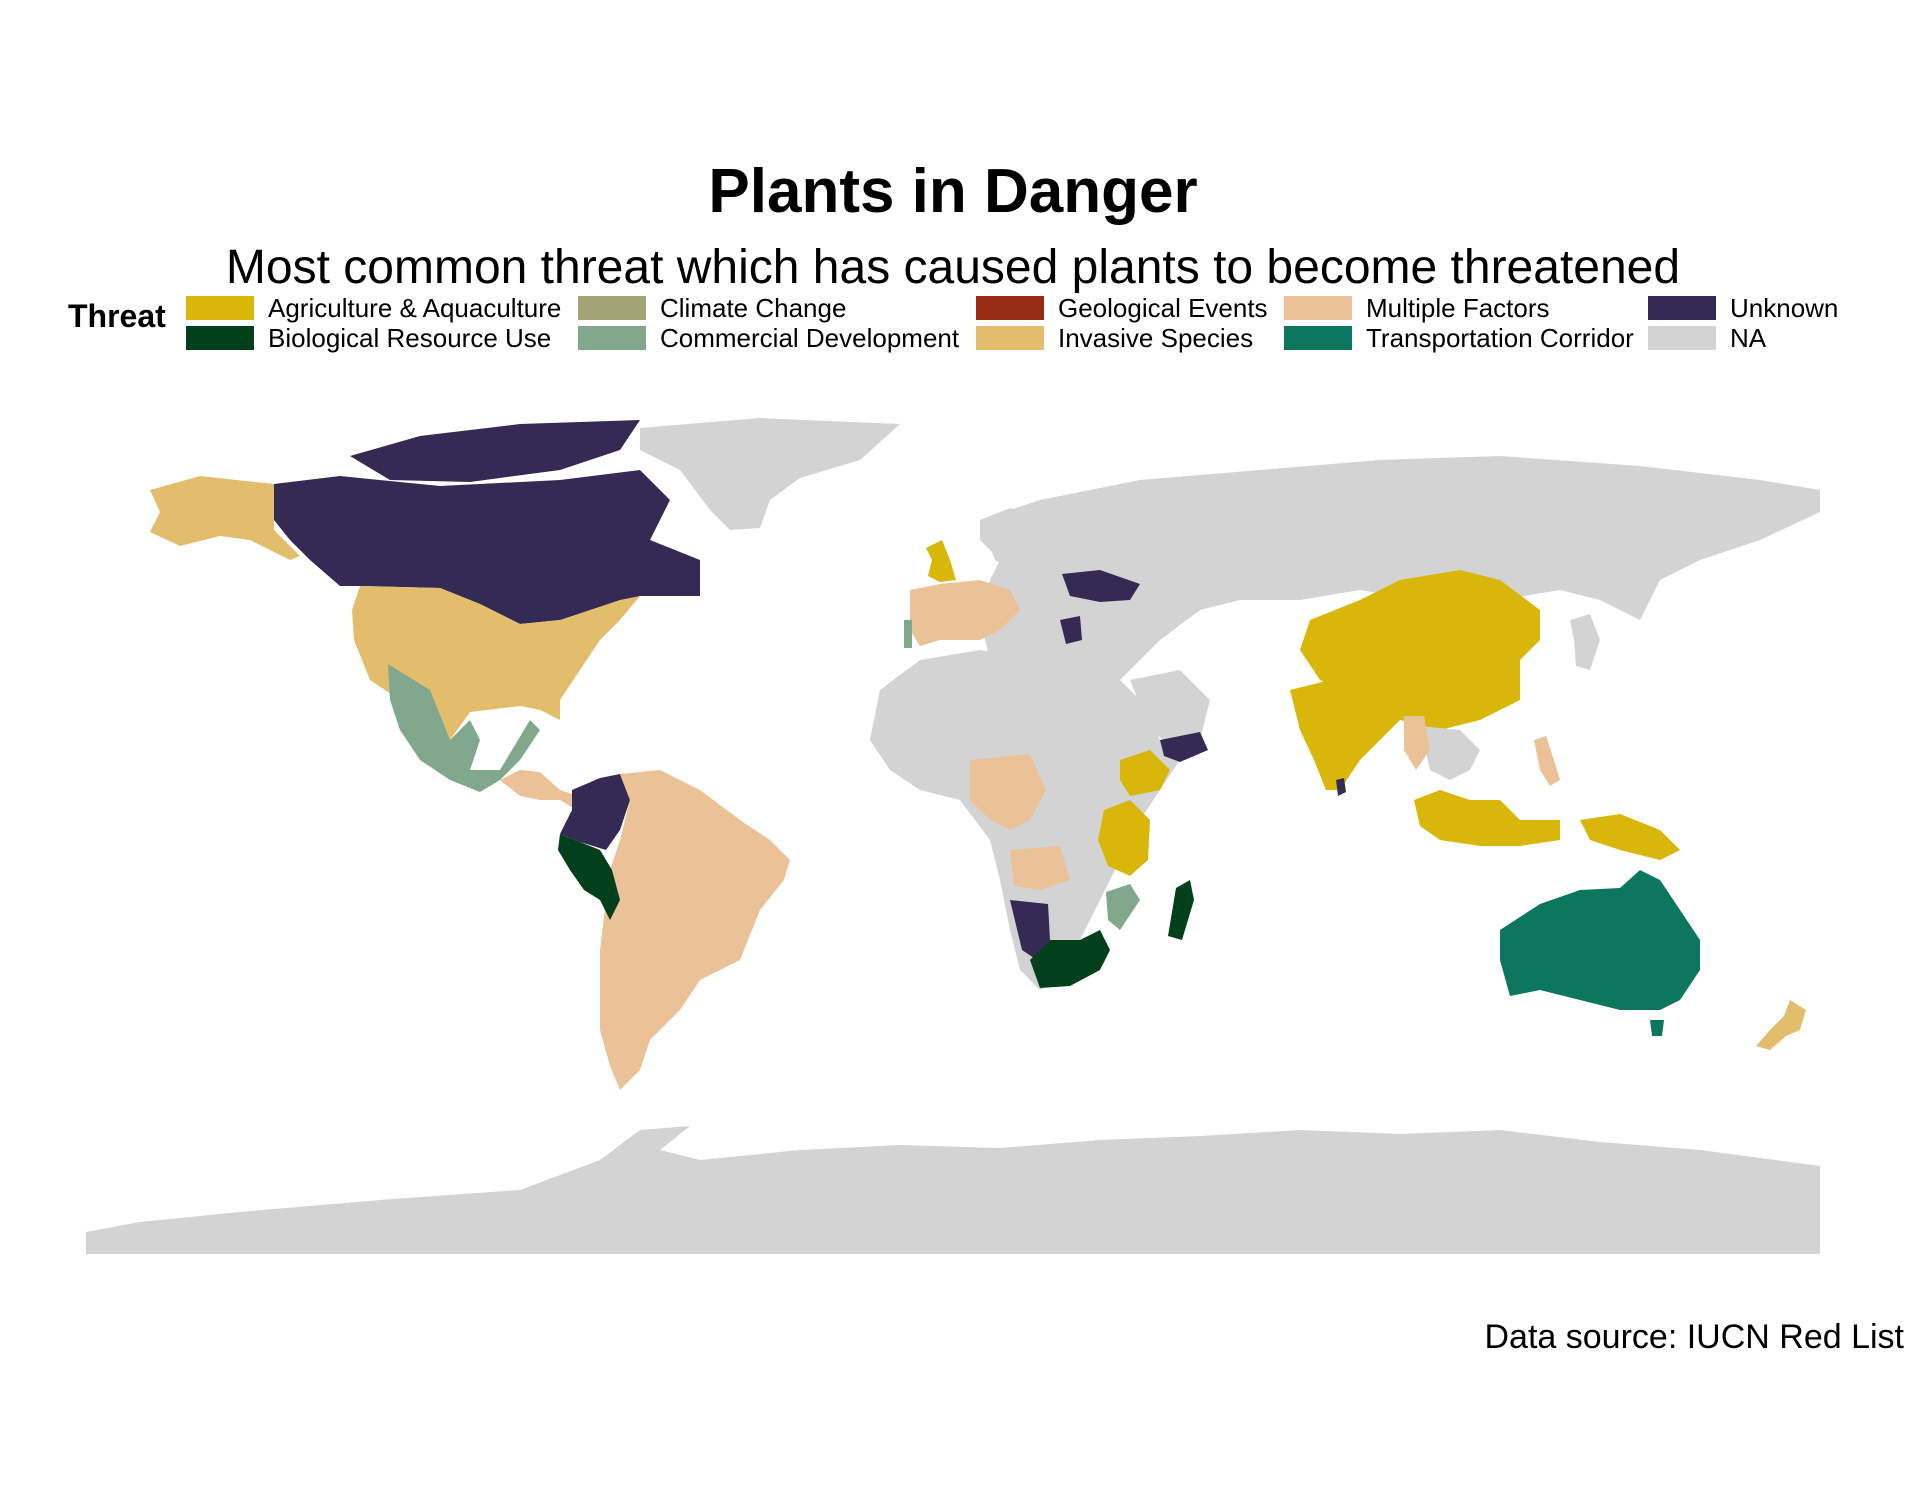  I want to click on region-yemen, so click(1184, 747).